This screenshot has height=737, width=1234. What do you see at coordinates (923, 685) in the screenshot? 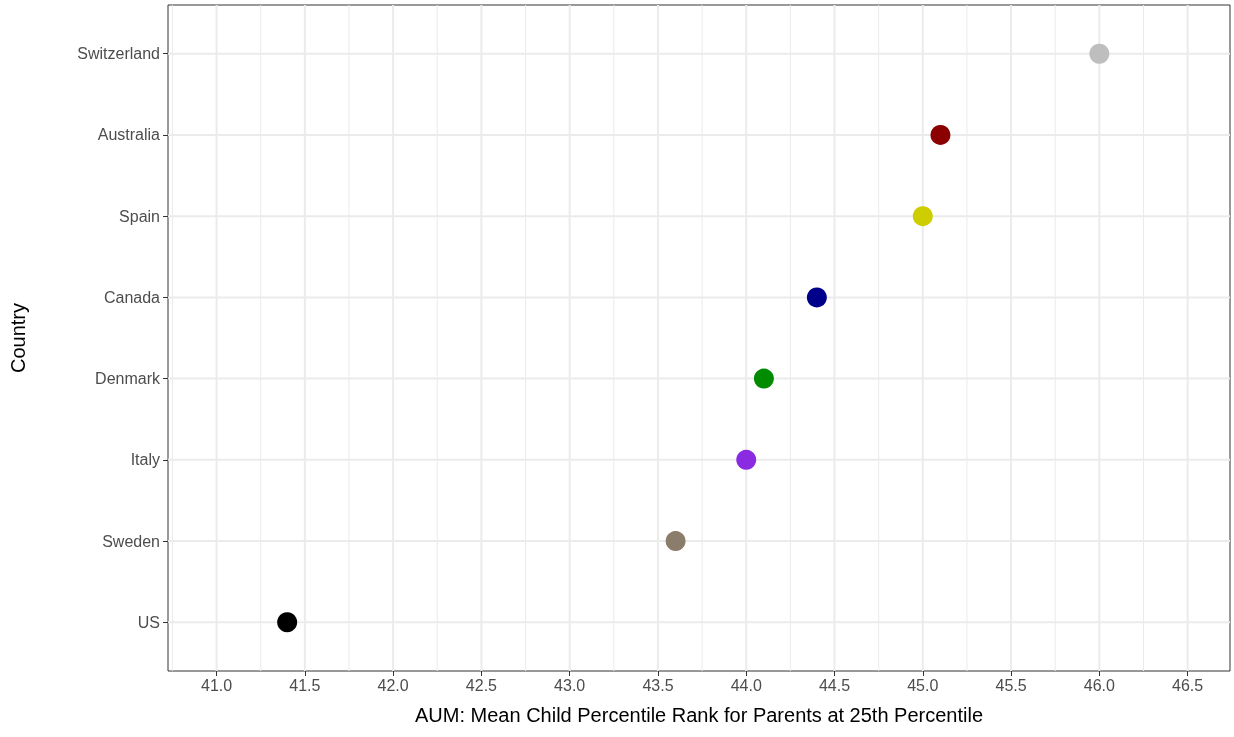
I see `x-tick-label: 45.0` at bounding box center [923, 685].